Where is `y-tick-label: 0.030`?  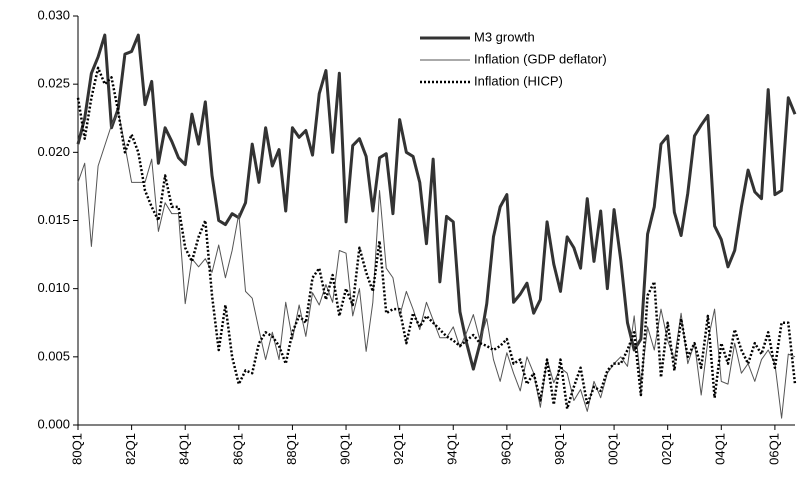 y-tick-label: 0.030 is located at coordinates (53, 14).